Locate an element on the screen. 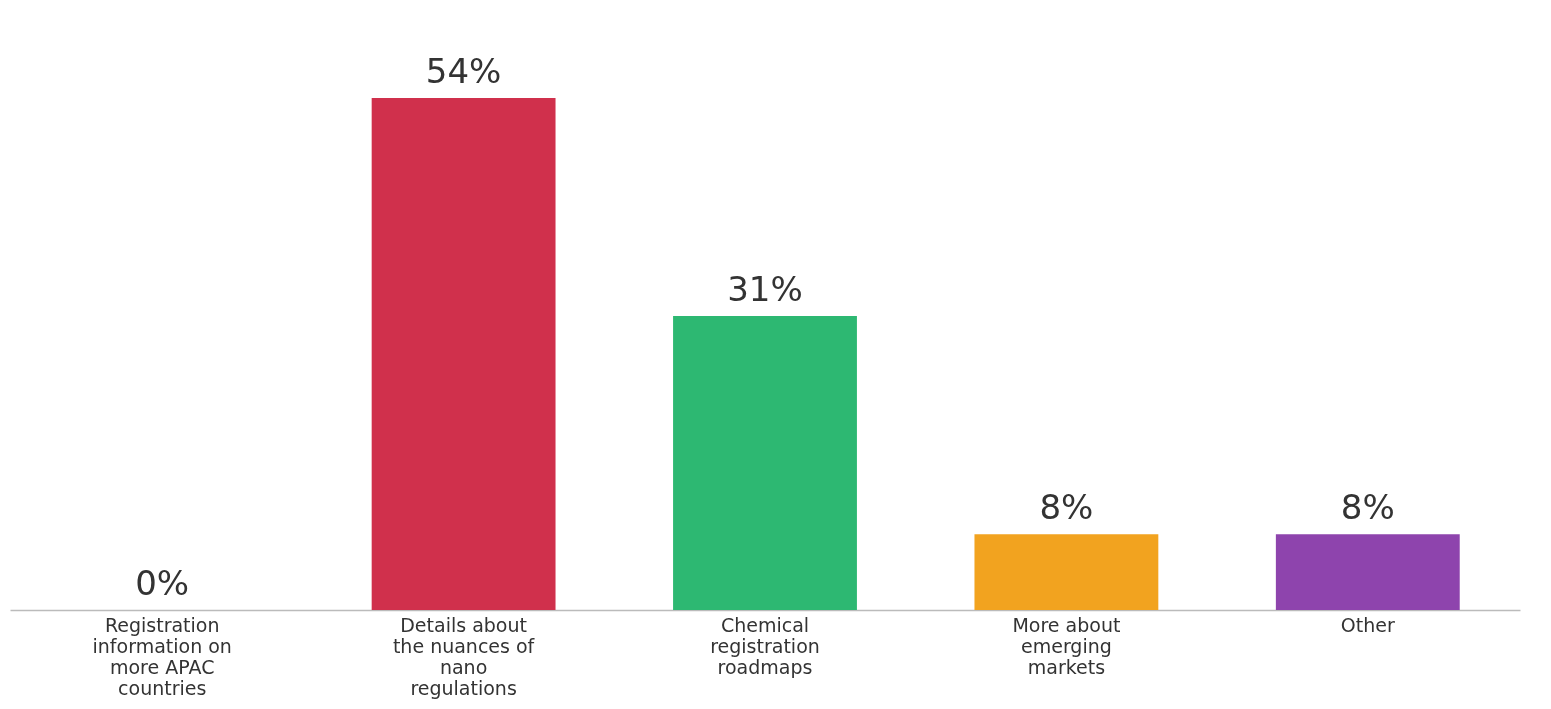 This screenshot has height=709, width=1551. x-tick-label: Other is located at coordinates (1367, 624).